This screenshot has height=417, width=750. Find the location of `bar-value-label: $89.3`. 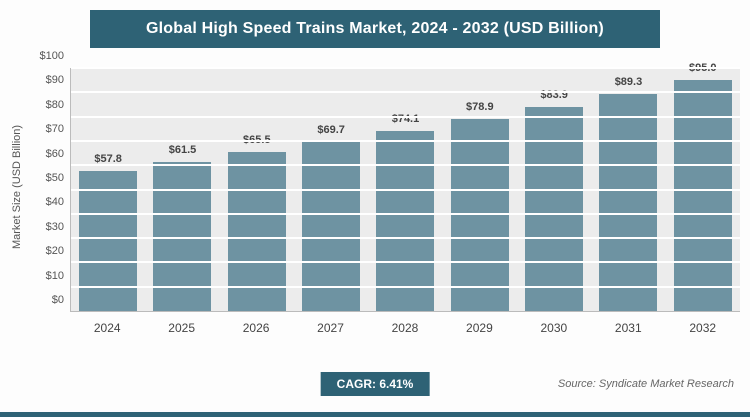

bar-value-label: $89.3 is located at coordinates (628, 82).